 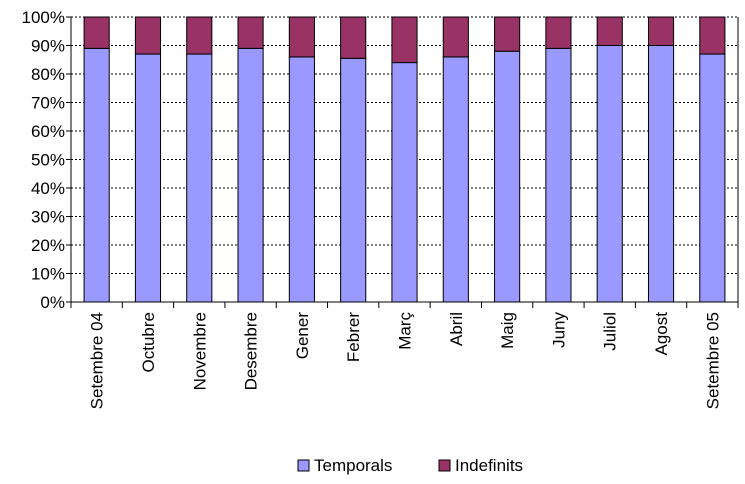 What do you see at coordinates (48, 103) in the screenshot?
I see `y-tick-label: 70%` at bounding box center [48, 103].